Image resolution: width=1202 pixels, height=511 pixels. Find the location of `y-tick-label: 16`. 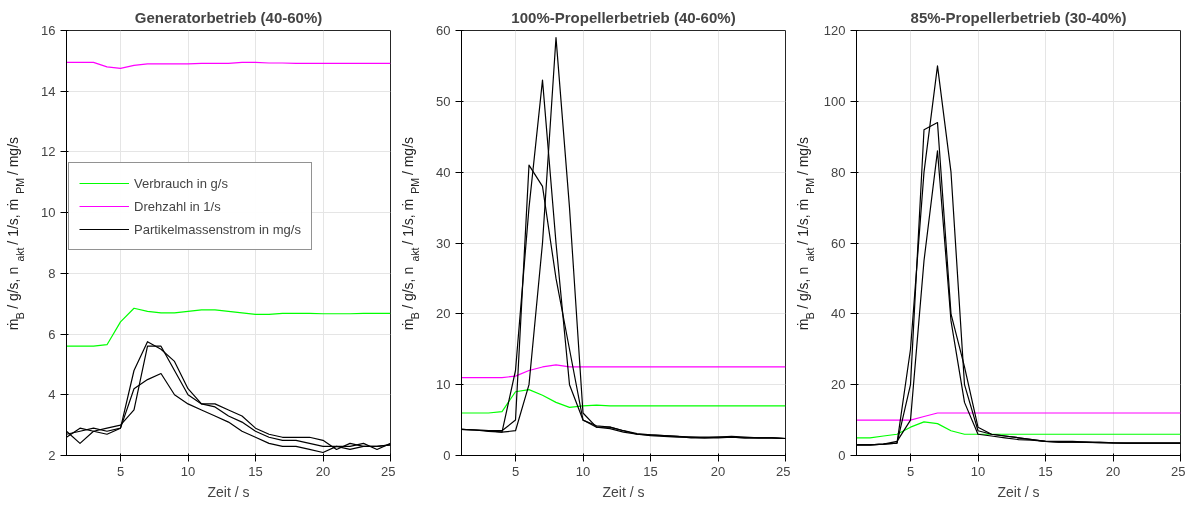

y-tick-label: 16 is located at coordinates (48, 30).